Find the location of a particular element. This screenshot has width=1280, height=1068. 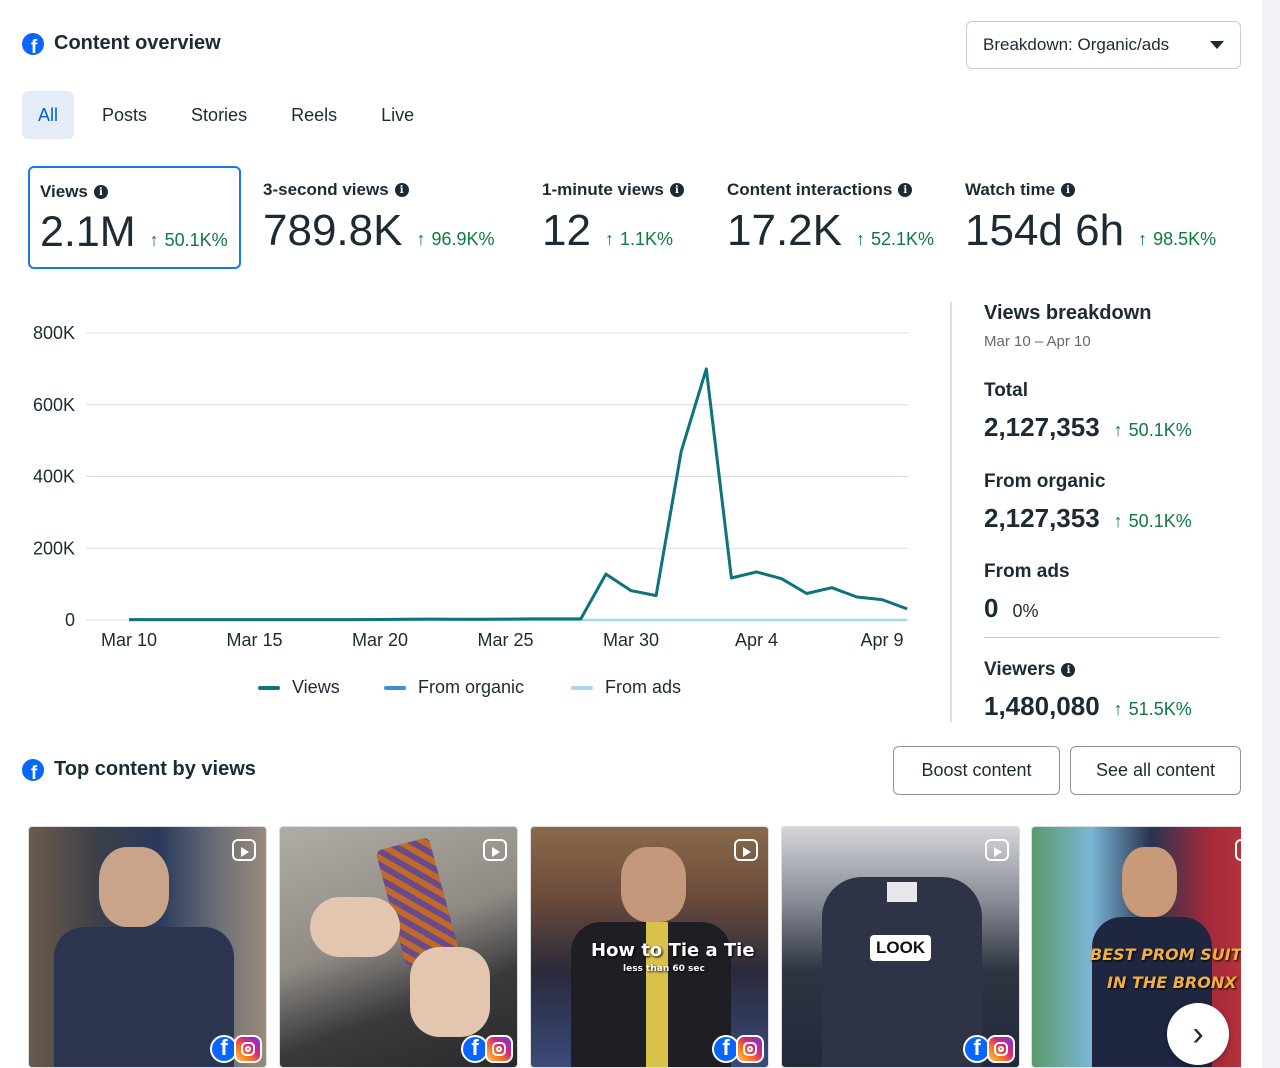

metric-card-views: Views i 2.1M ↑ 50.1K% is located at coordinates (134, 217).